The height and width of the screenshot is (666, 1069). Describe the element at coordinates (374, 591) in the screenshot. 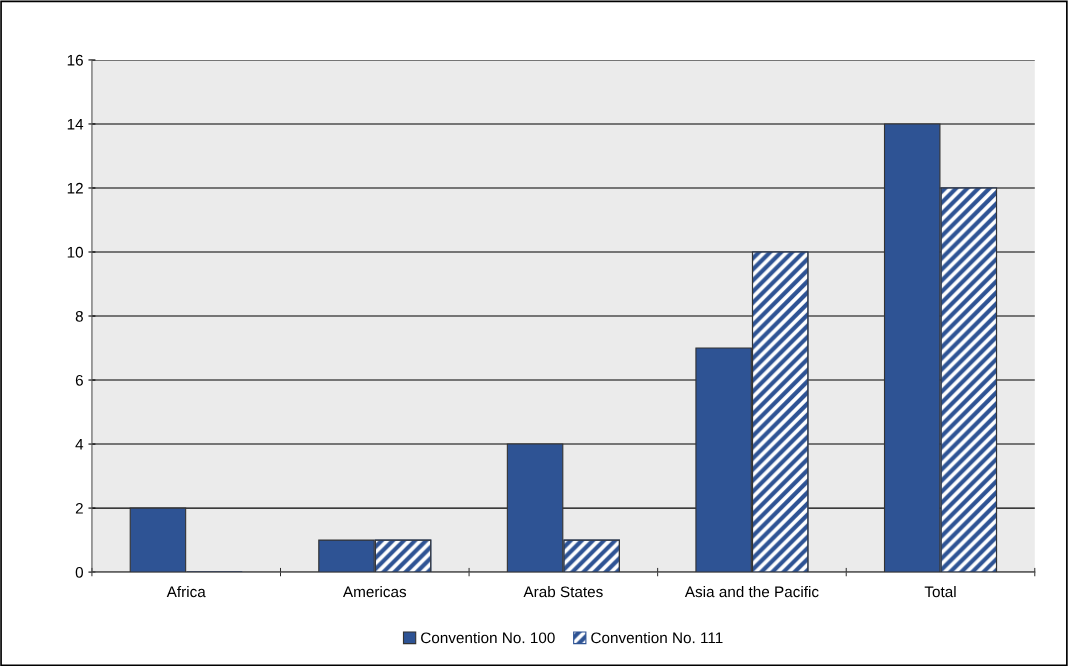

I see `x-tick-label: Americas` at that location.